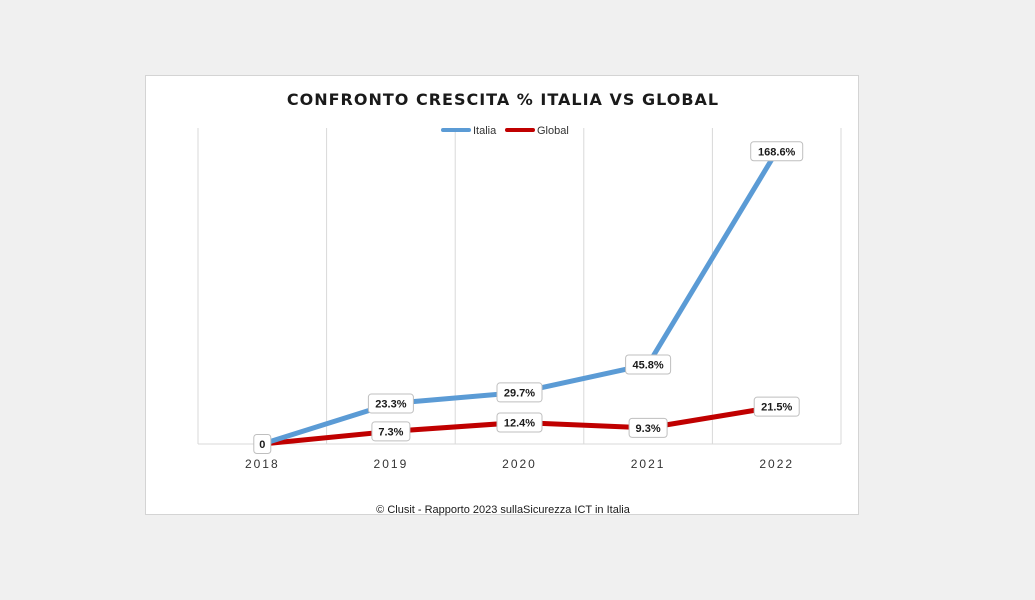 This screenshot has width=1035, height=600. I want to click on data-label-italia: 0, so click(262, 444).